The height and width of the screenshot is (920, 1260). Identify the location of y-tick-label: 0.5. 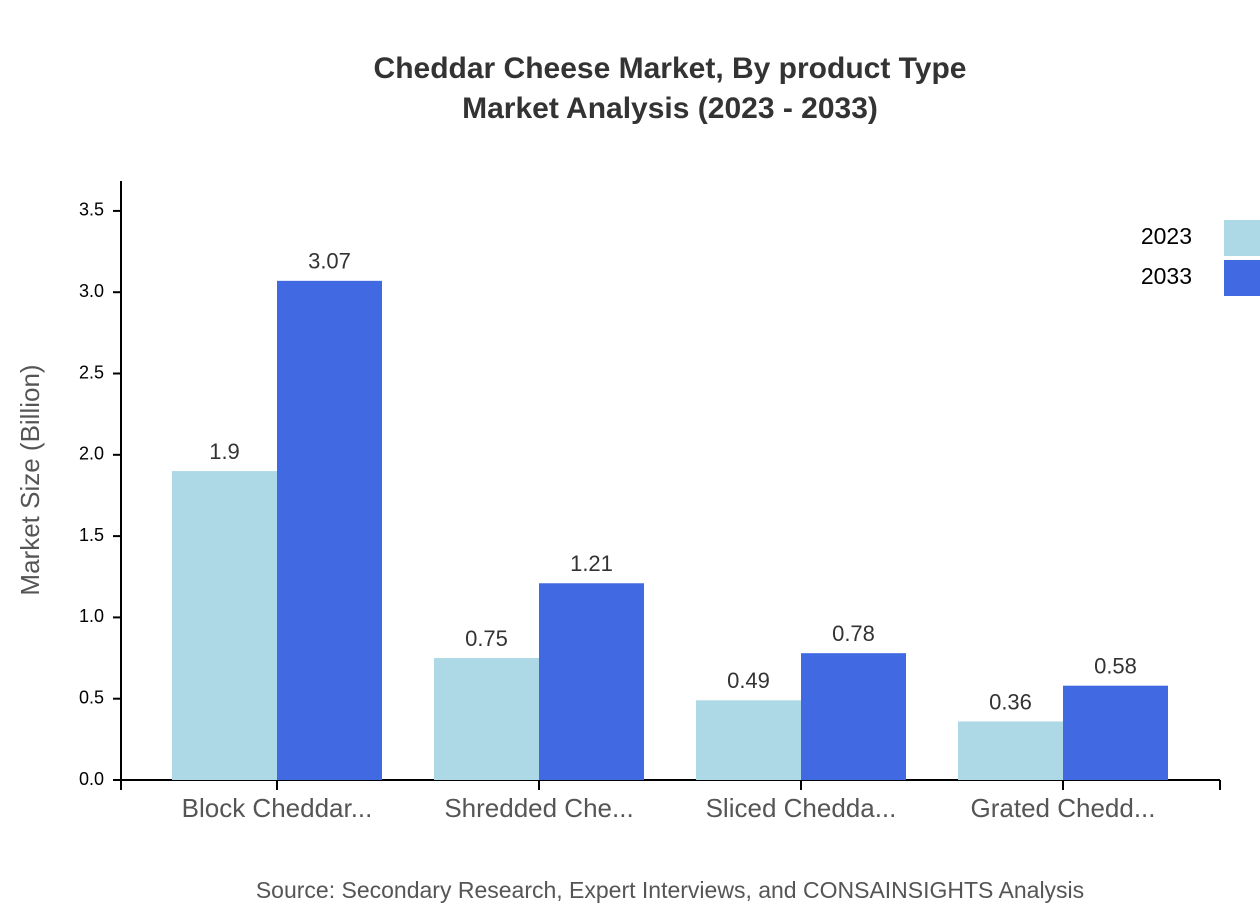
(91, 697).